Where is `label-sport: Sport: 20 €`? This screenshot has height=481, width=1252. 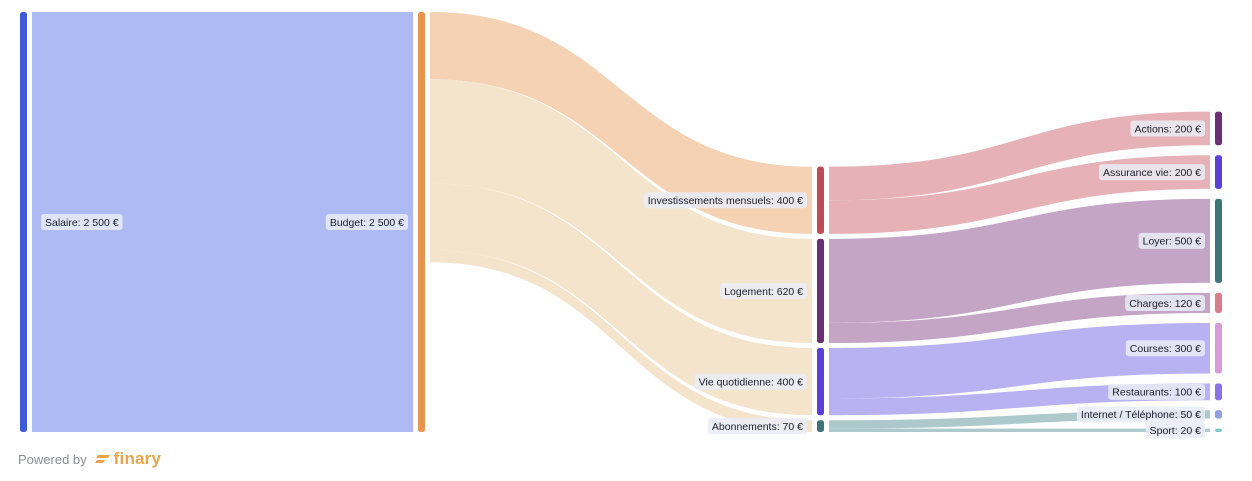 label-sport: Sport: 20 € is located at coordinates (1175, 430).